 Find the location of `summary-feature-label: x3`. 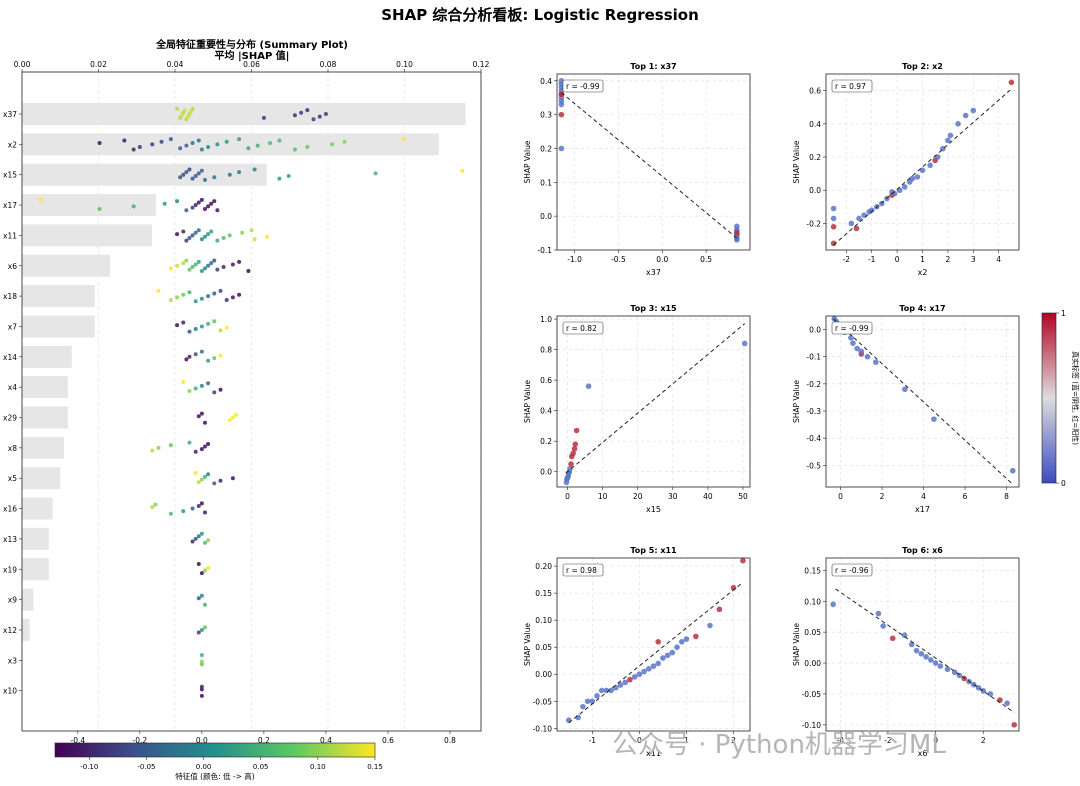

summary-feature-label: x3 is located at coordinates (12, 660).